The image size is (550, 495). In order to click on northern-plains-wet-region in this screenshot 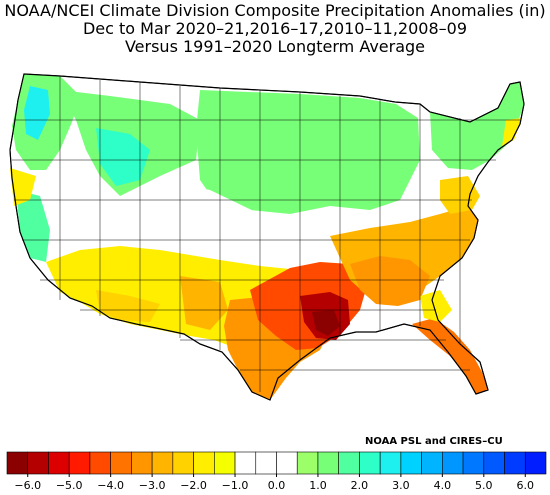, I will do `click(308, 152)`.